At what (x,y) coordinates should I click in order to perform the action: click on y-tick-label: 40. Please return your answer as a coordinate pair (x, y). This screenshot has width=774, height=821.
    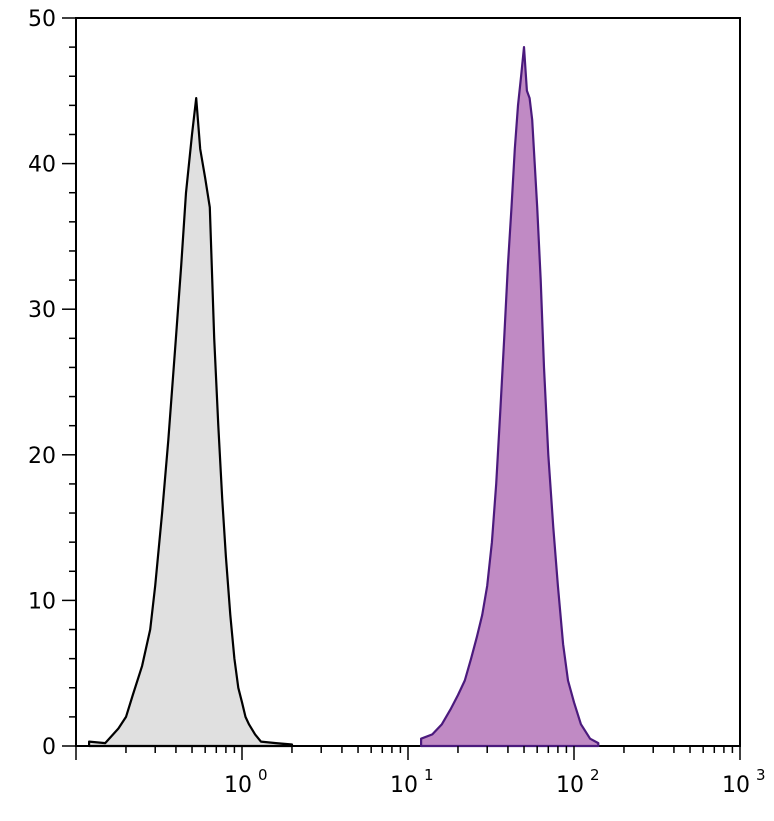
    Looking at the image, I should click on (42, 165).